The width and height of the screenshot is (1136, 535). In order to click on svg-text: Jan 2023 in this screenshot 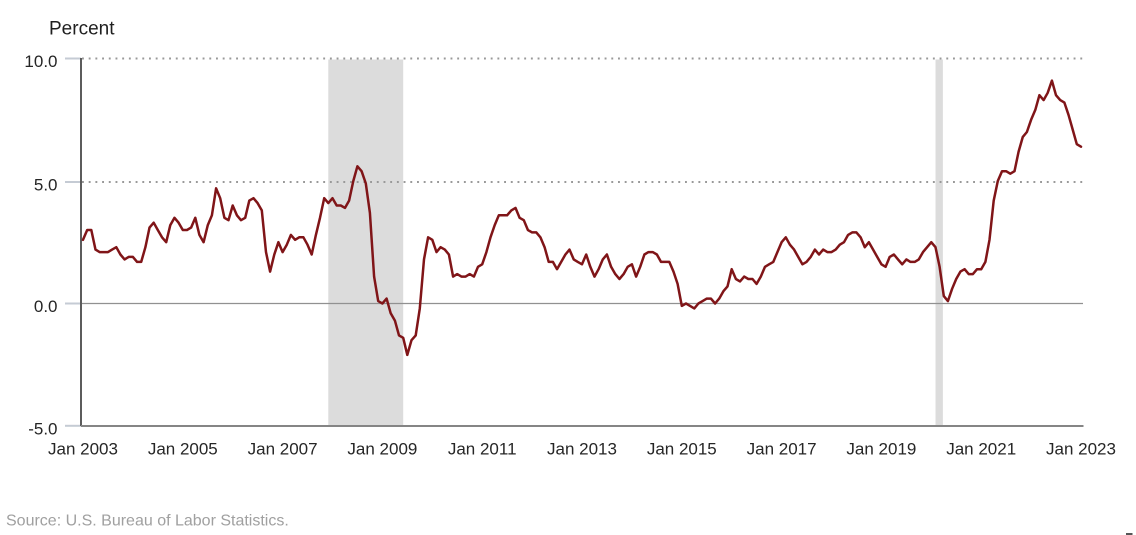, I will do `click(1081, 449)`.